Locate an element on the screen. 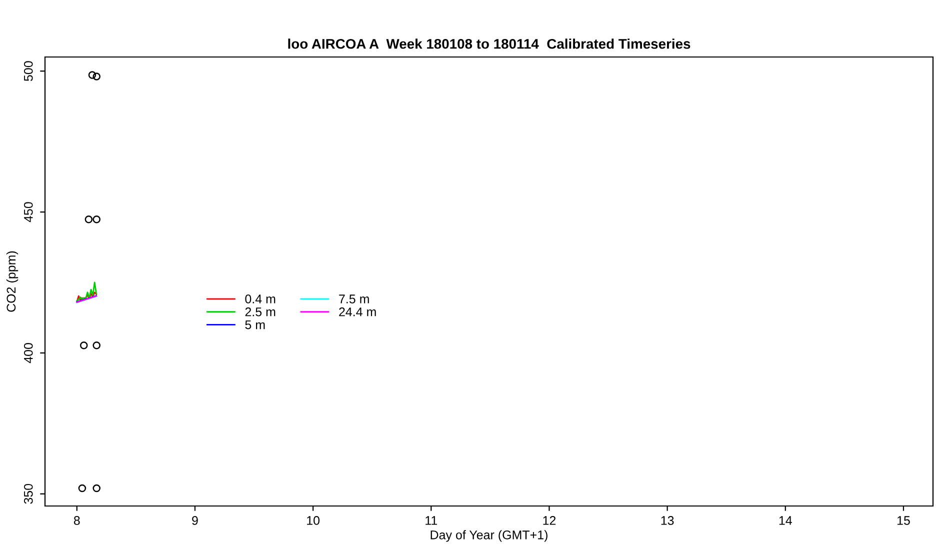  y-tick-label: 450 is located at coordinates (28, 212).